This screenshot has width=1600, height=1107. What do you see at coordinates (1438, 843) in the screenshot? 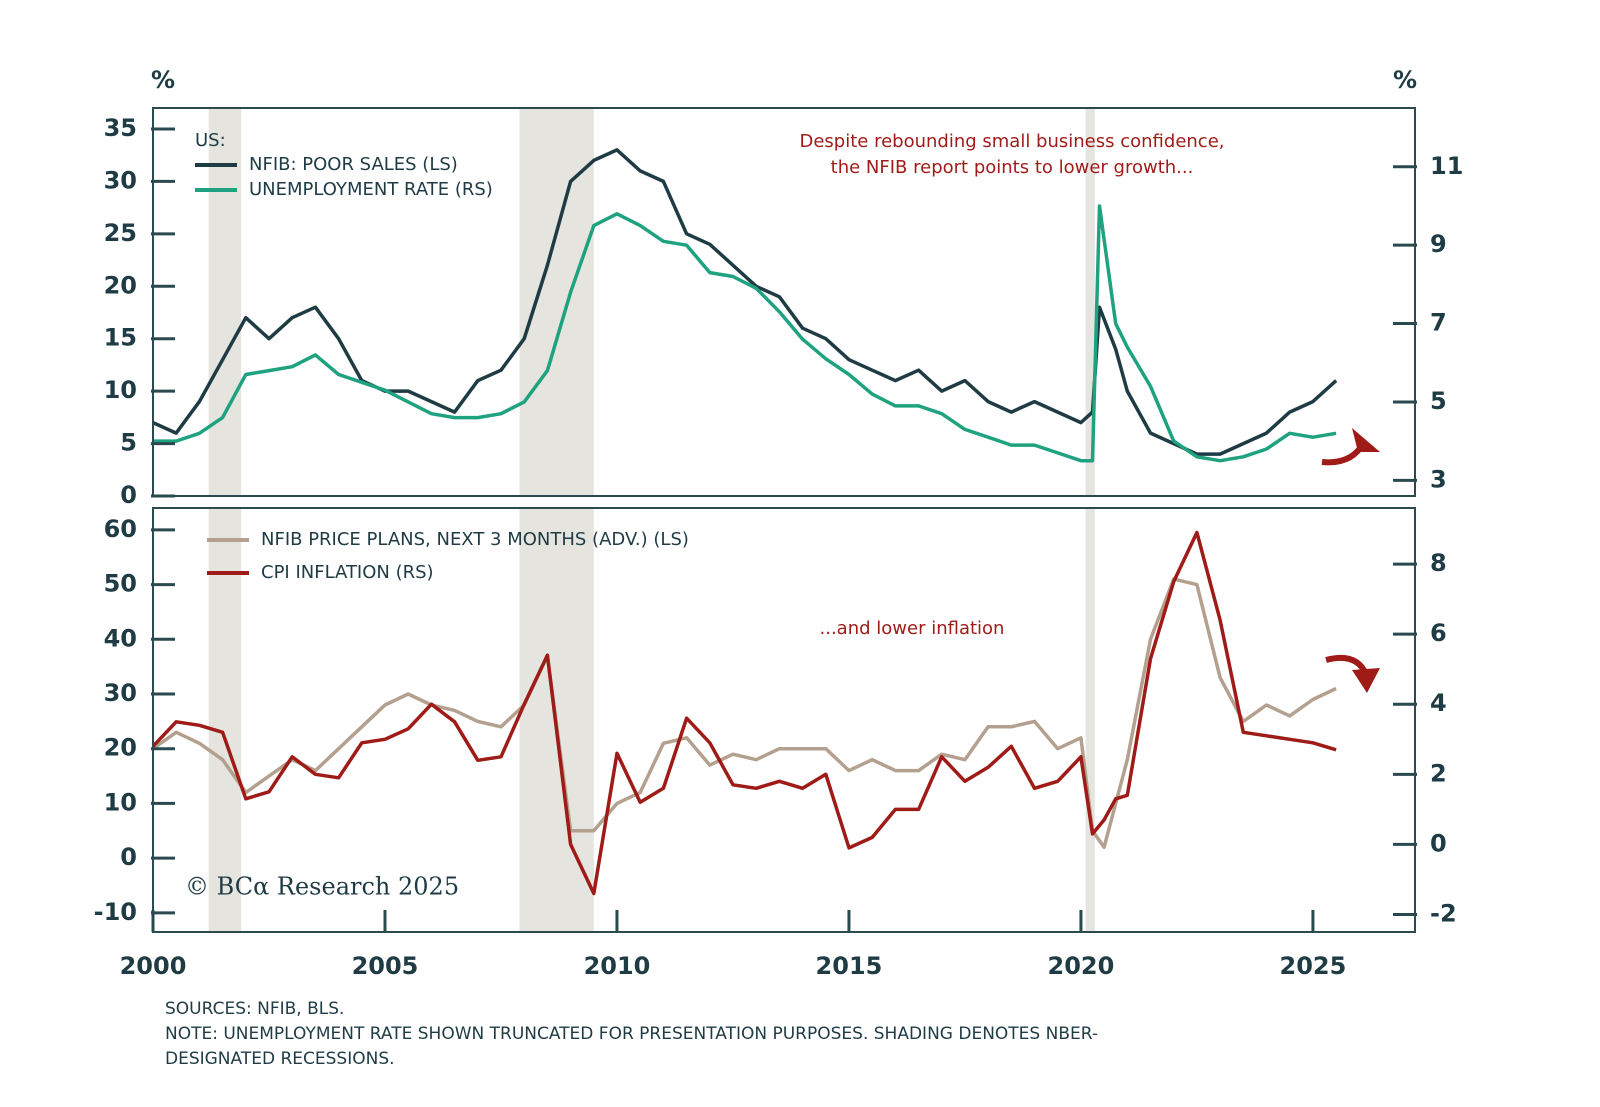
I see `y2-tick-label: 0` at bounding box center [1438, 843].